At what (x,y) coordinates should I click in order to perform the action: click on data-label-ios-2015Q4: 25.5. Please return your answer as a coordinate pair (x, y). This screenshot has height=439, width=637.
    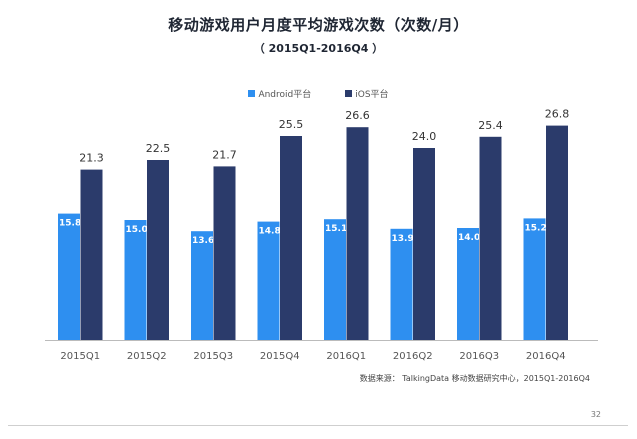
    Looking at the image, I should click on (291, 124).